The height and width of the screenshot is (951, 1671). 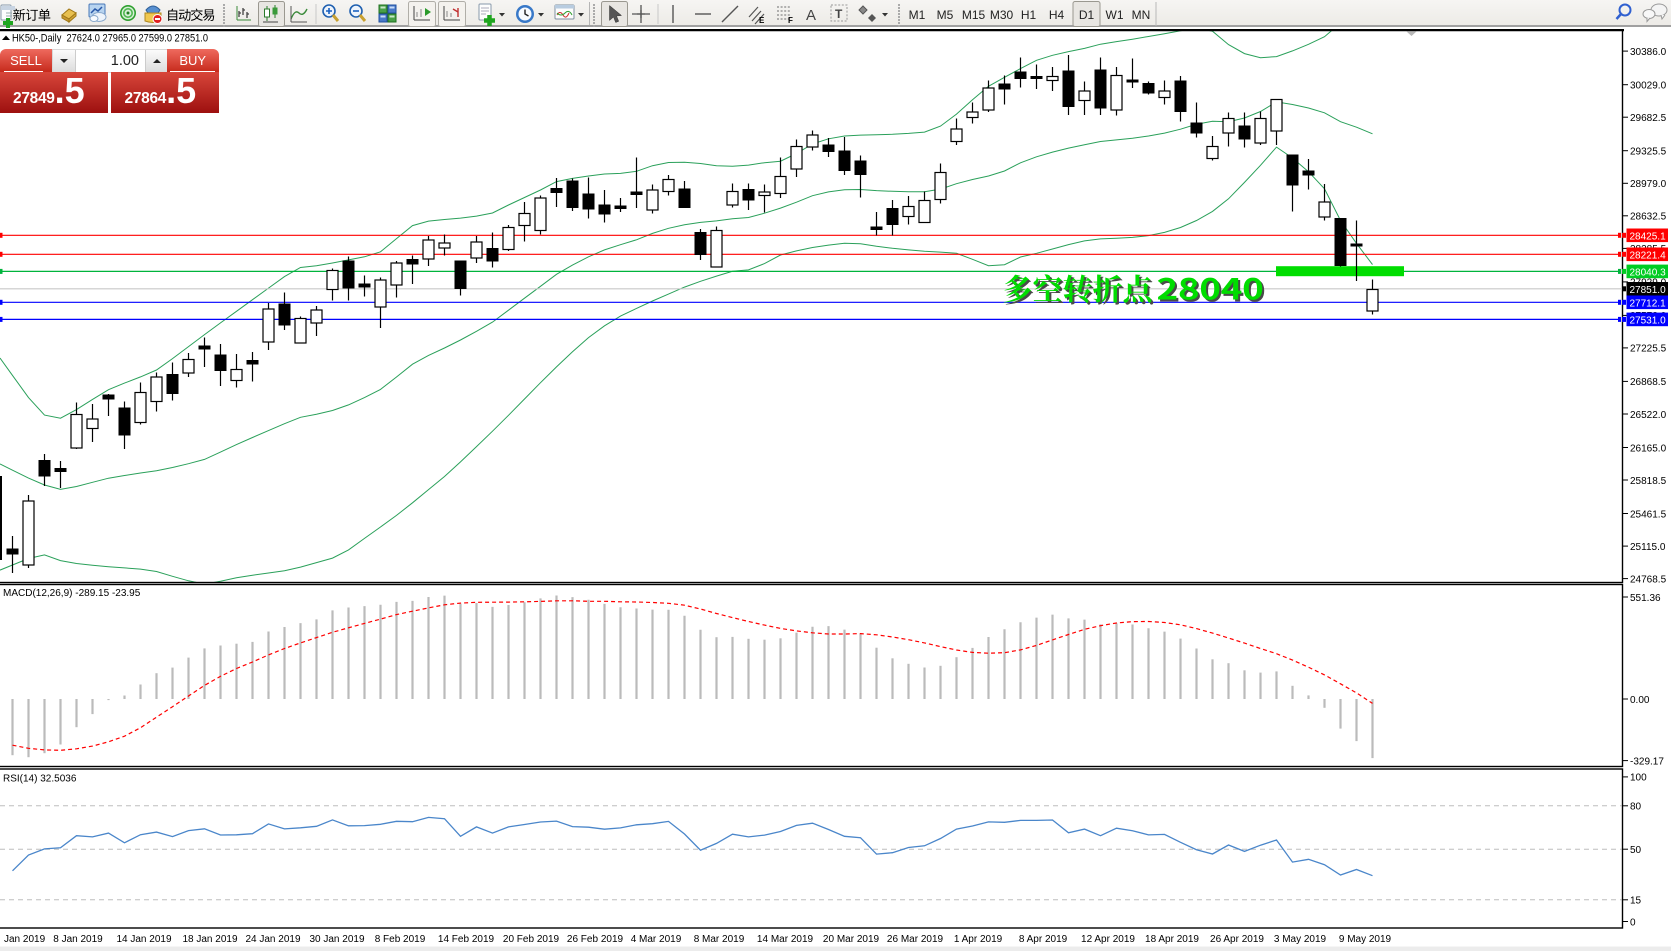 I want to click on svg-text: 27225.5, so click(x=1648, y=349).